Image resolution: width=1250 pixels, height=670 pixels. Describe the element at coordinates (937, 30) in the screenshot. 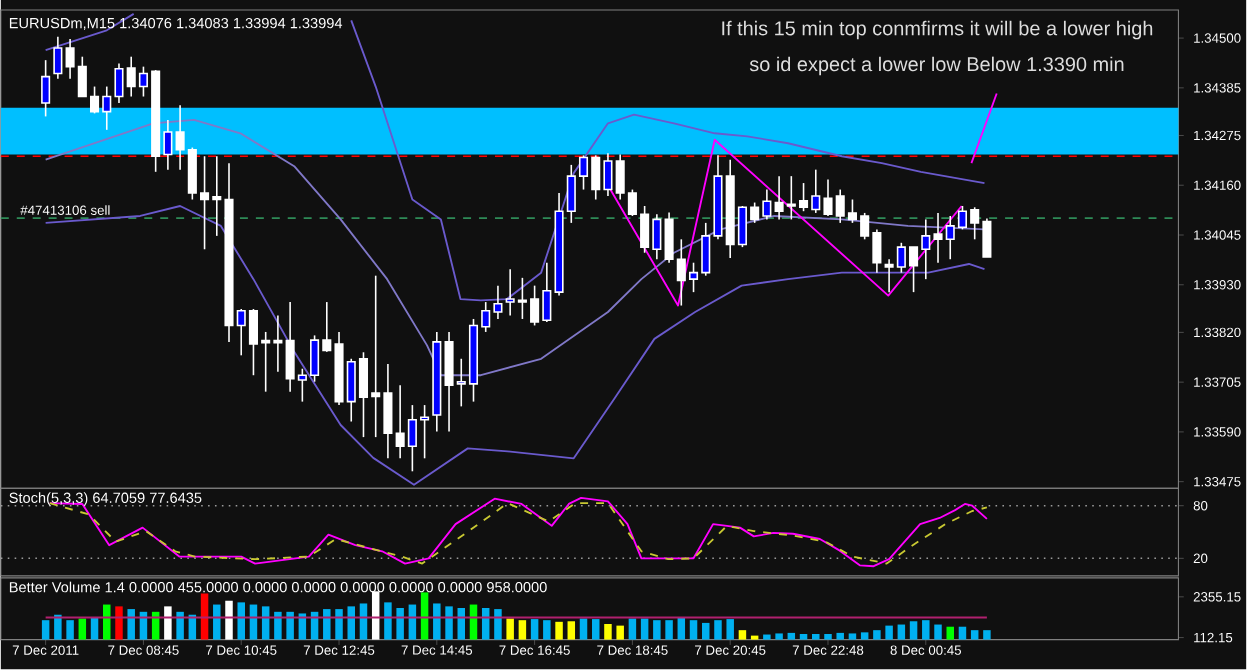

I see `annotation: If this 15 min top conmfirms it will be a lower high` at that location.